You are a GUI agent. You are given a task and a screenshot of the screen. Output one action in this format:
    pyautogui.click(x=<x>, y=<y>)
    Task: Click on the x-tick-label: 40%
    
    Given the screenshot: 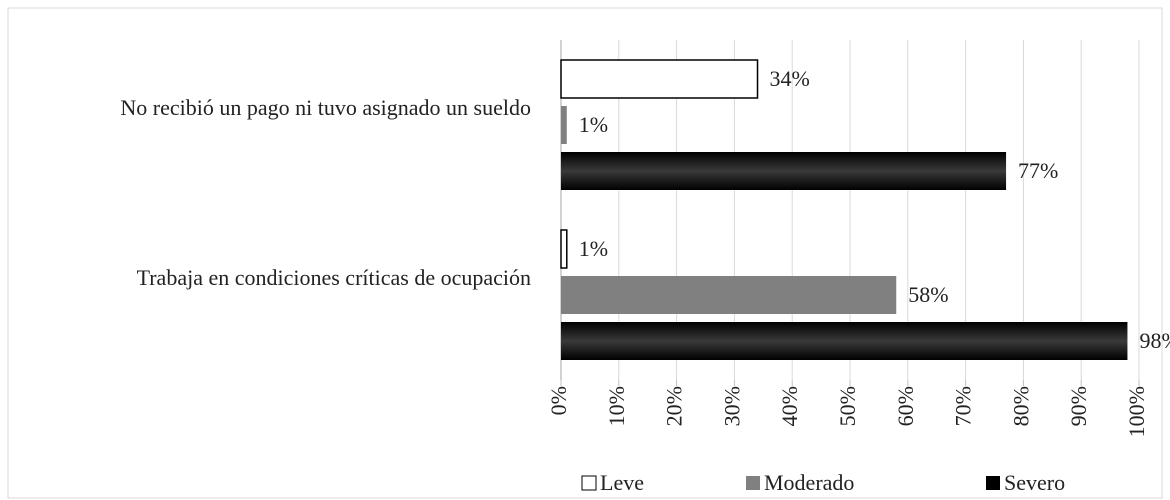 What is the action you would take?
    pyautogui.click(x=789, y=406)
    